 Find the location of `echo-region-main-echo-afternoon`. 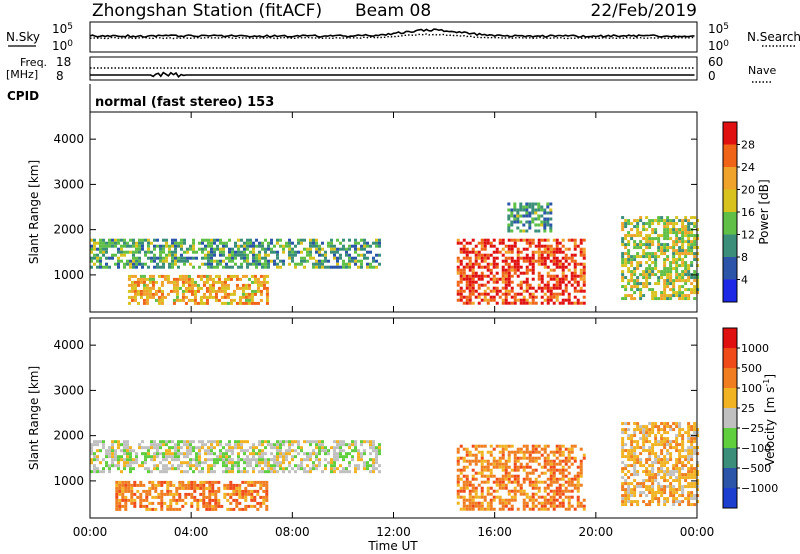

echo-region-main-echo-afternoon is located at coordinates (521, 271).